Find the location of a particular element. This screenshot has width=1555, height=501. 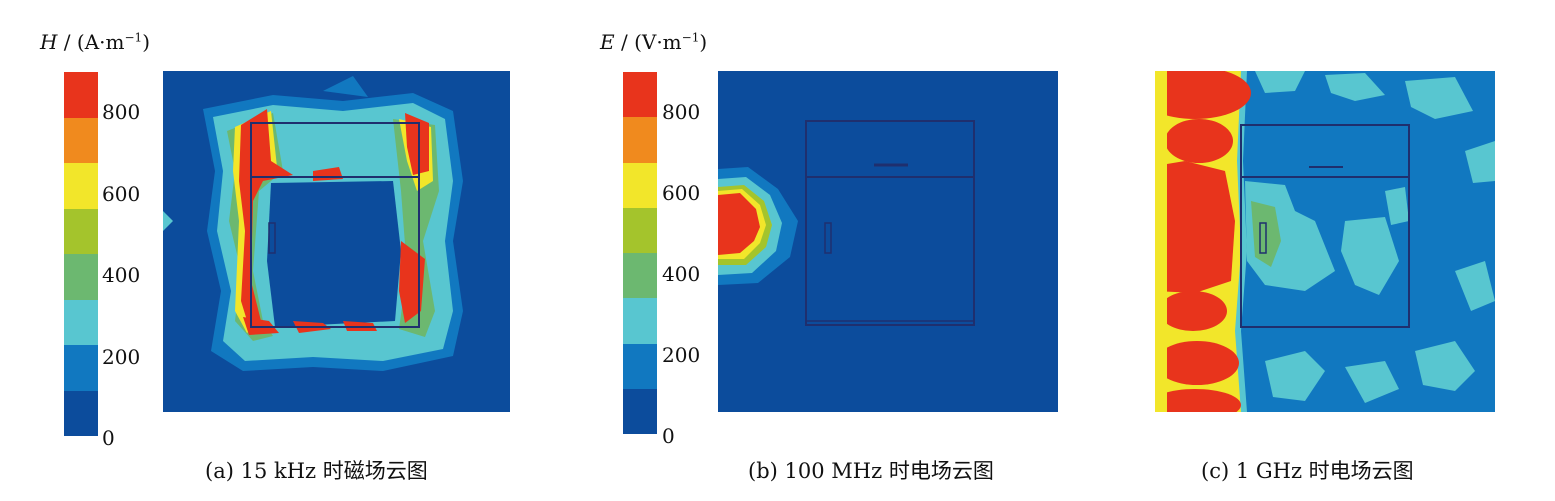

caption-a: (a) 15 kHz 时磁场云图 is located at coordinates (316, 471).